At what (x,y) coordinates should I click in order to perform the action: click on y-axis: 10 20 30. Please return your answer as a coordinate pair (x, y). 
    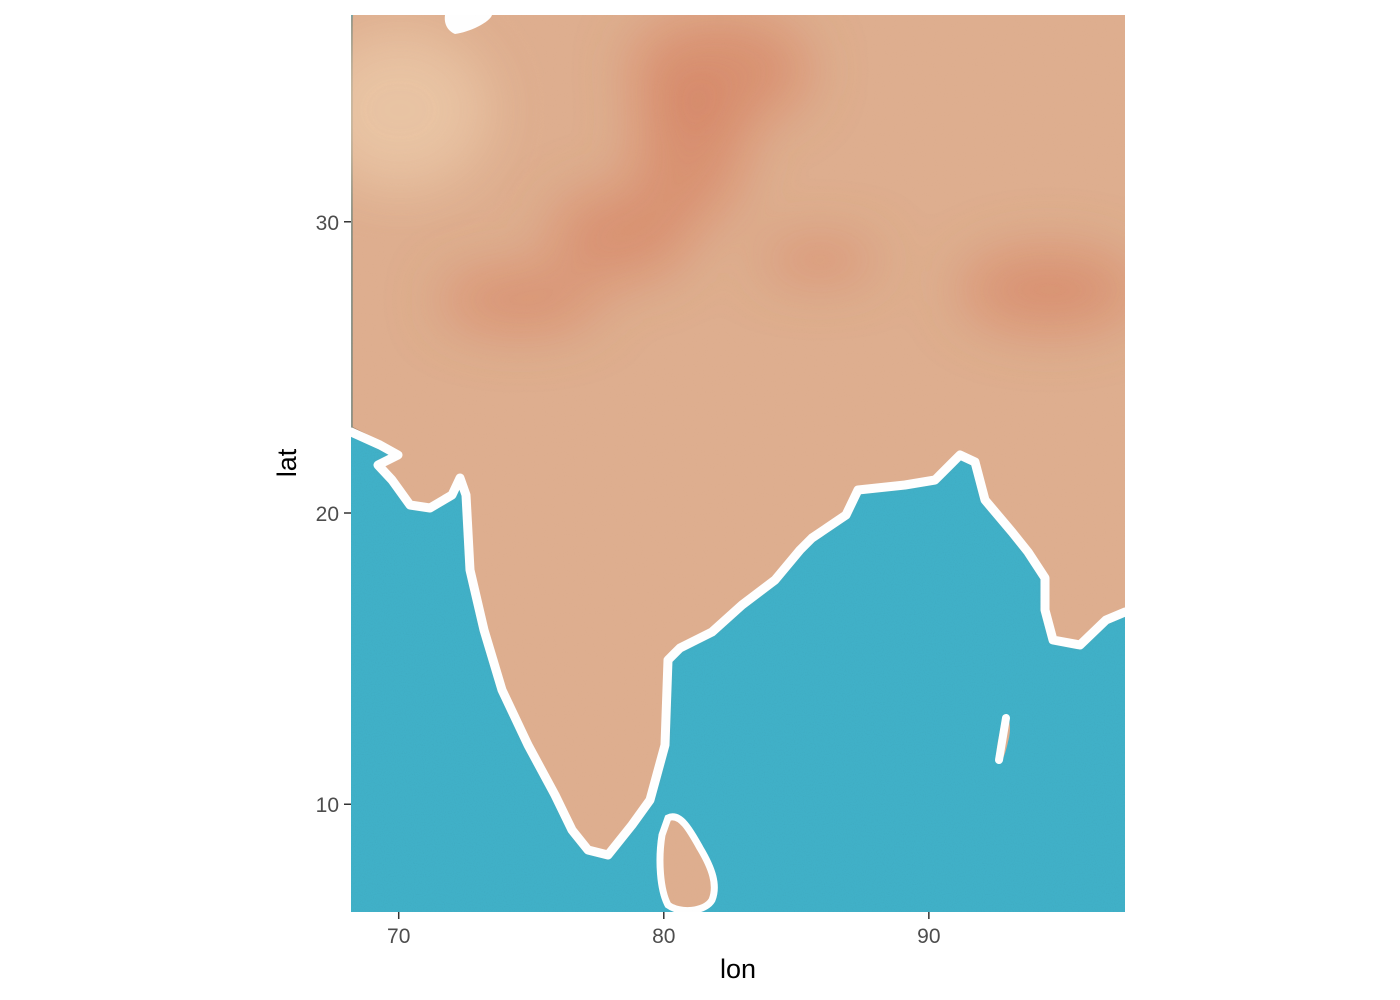
    Looking at the image, I should click on (333, 514).